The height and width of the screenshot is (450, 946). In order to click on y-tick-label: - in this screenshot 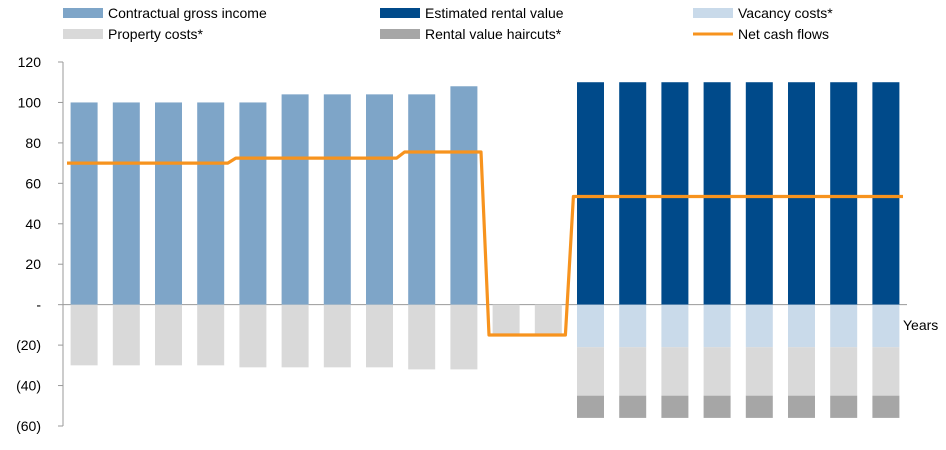, I will do `click(38, 305)`.